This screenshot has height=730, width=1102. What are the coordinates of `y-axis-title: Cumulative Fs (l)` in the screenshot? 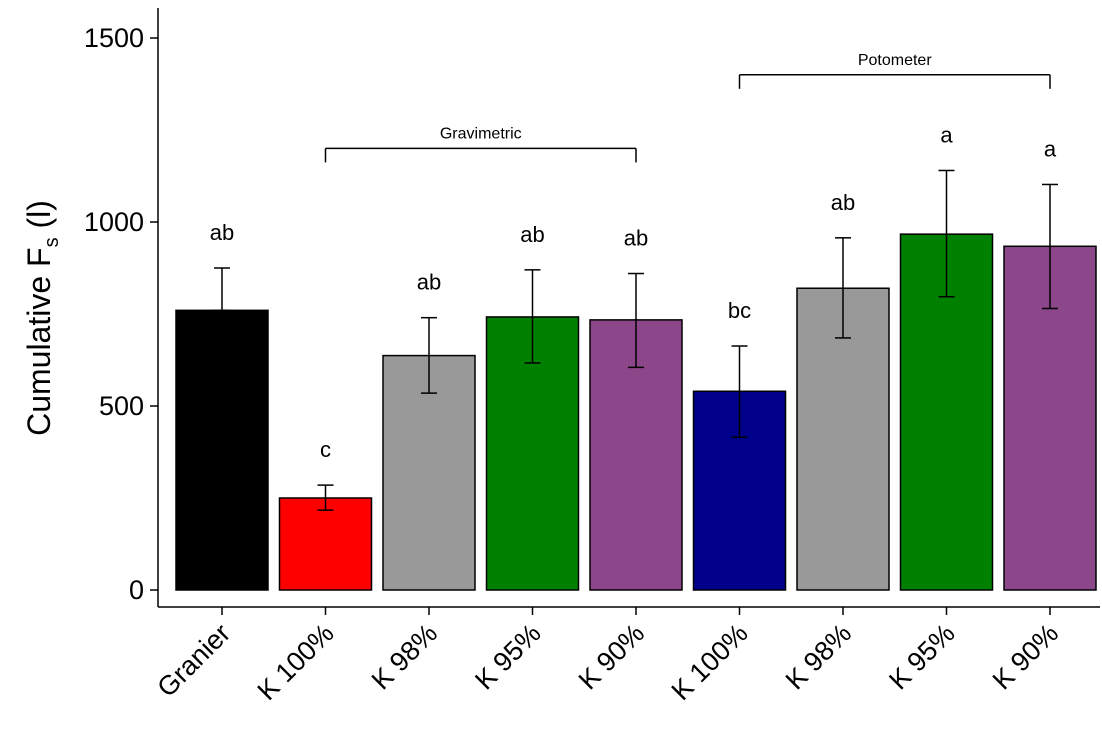 It's located at (42, 318).